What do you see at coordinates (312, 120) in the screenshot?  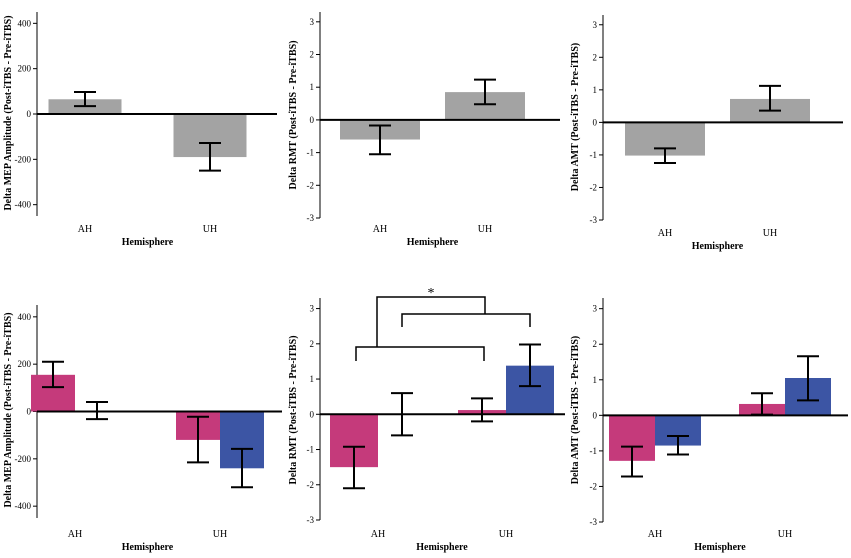 I see `panel-2-y-tick-label: 0` at bounding box center [312, 120].